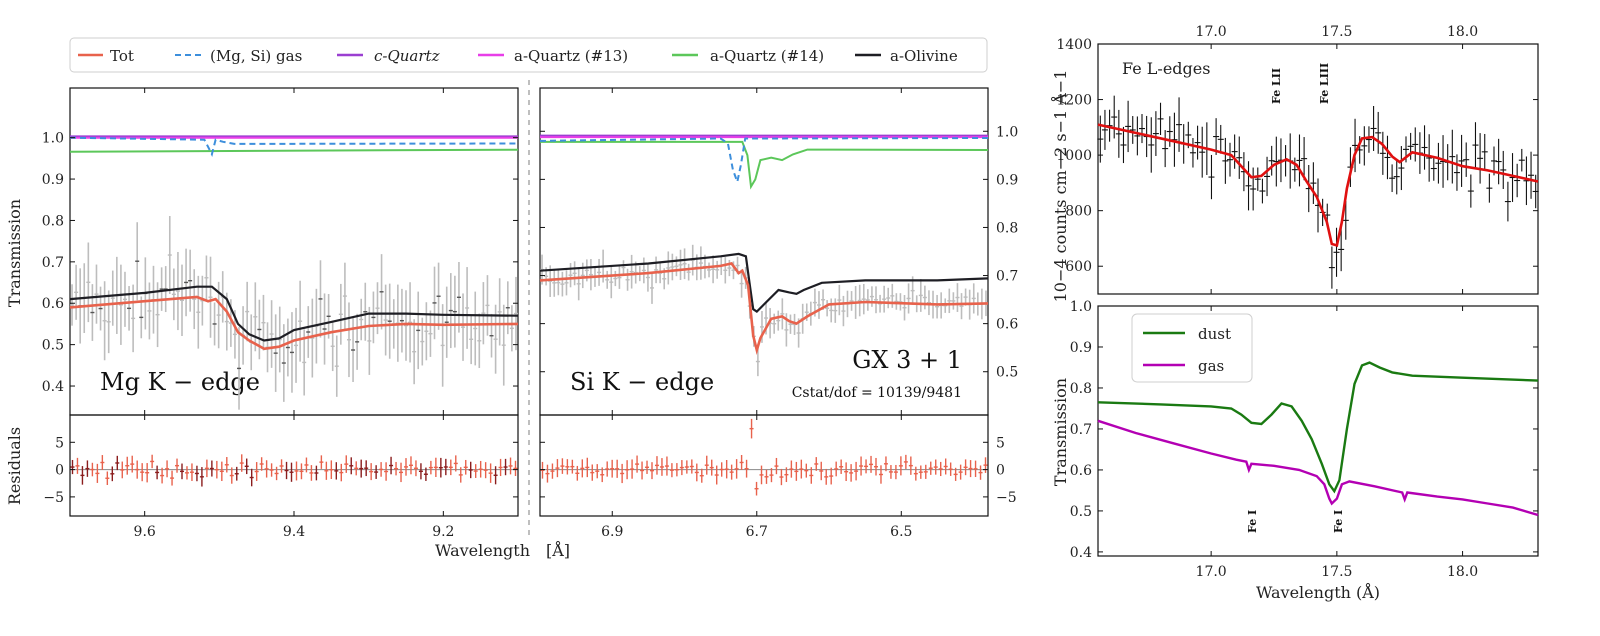  Describe the element at coordinates (443, 532) in the screenshot. I see `mg-x-tick-label: 9.2` at that location.